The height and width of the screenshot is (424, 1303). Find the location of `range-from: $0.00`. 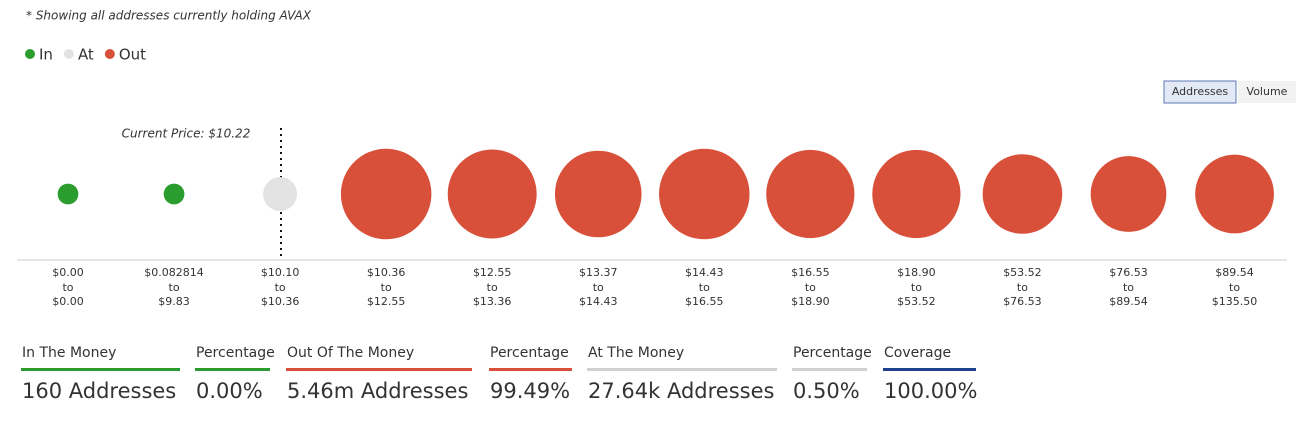

range-from: $0.00 is located at coordinates (68, 272).